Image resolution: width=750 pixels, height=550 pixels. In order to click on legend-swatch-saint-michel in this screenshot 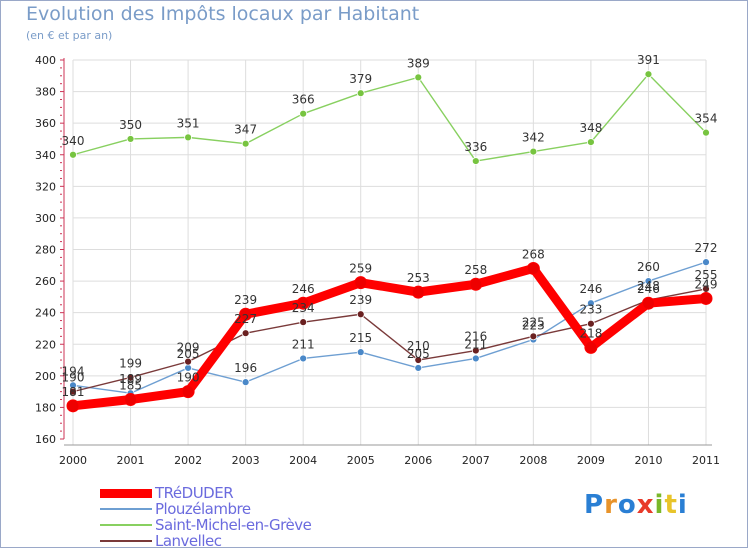, I will do `click(126, 525)`.